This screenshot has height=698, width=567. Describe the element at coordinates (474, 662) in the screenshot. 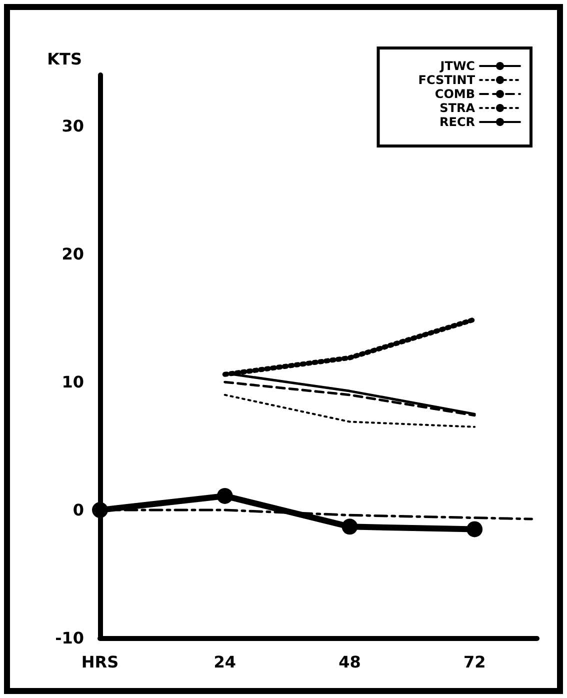

I see `x-tick-label: 72` at that location.